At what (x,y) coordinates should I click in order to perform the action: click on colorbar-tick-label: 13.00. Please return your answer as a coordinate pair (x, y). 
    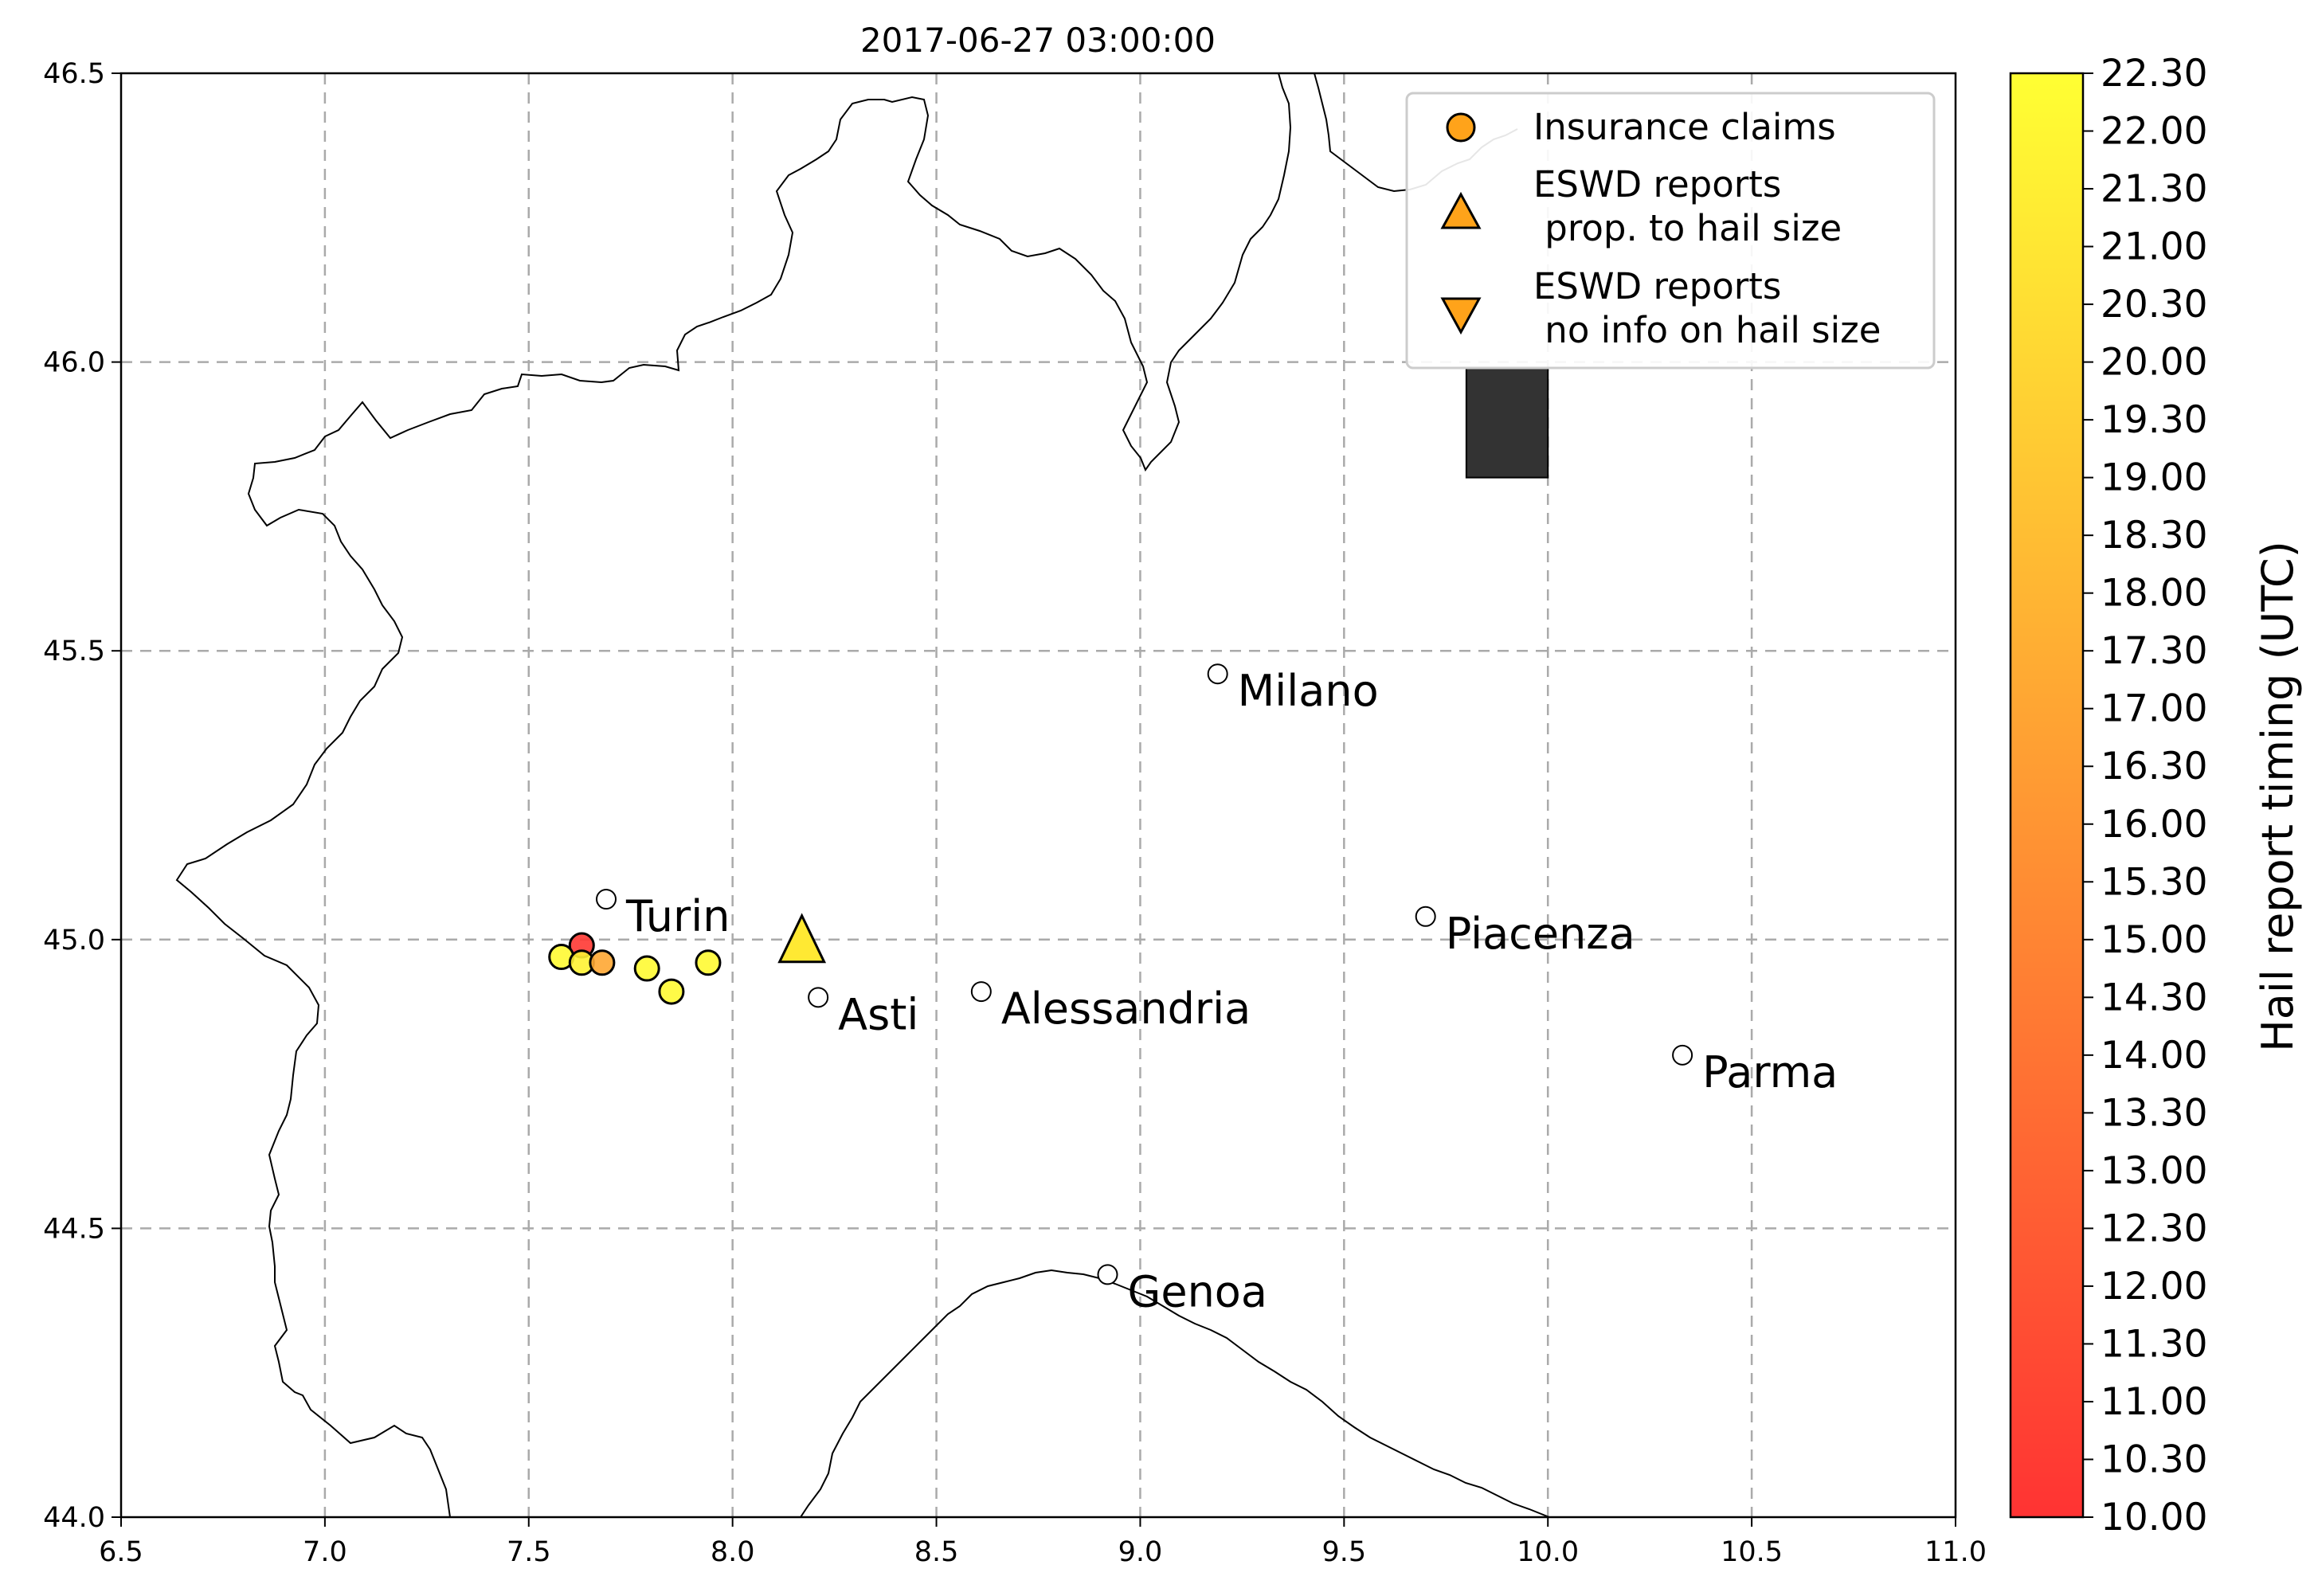
    Looking at the image, I should click on (2154, 1171).